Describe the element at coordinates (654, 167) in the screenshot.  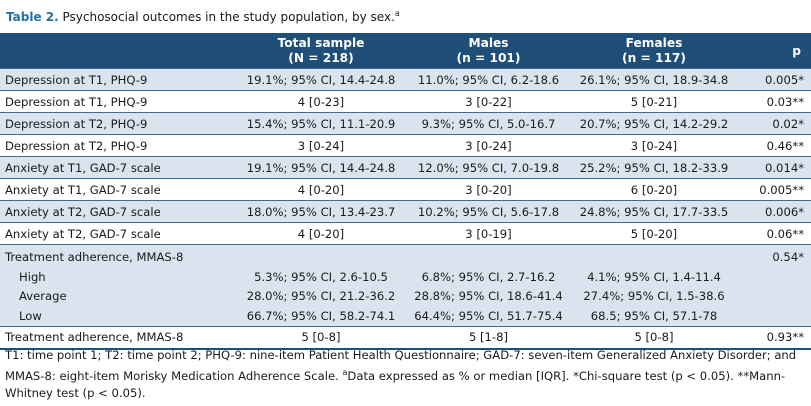
I see `cell-females: 25.2%; 95% CI, 18.2-33.9` at that location.